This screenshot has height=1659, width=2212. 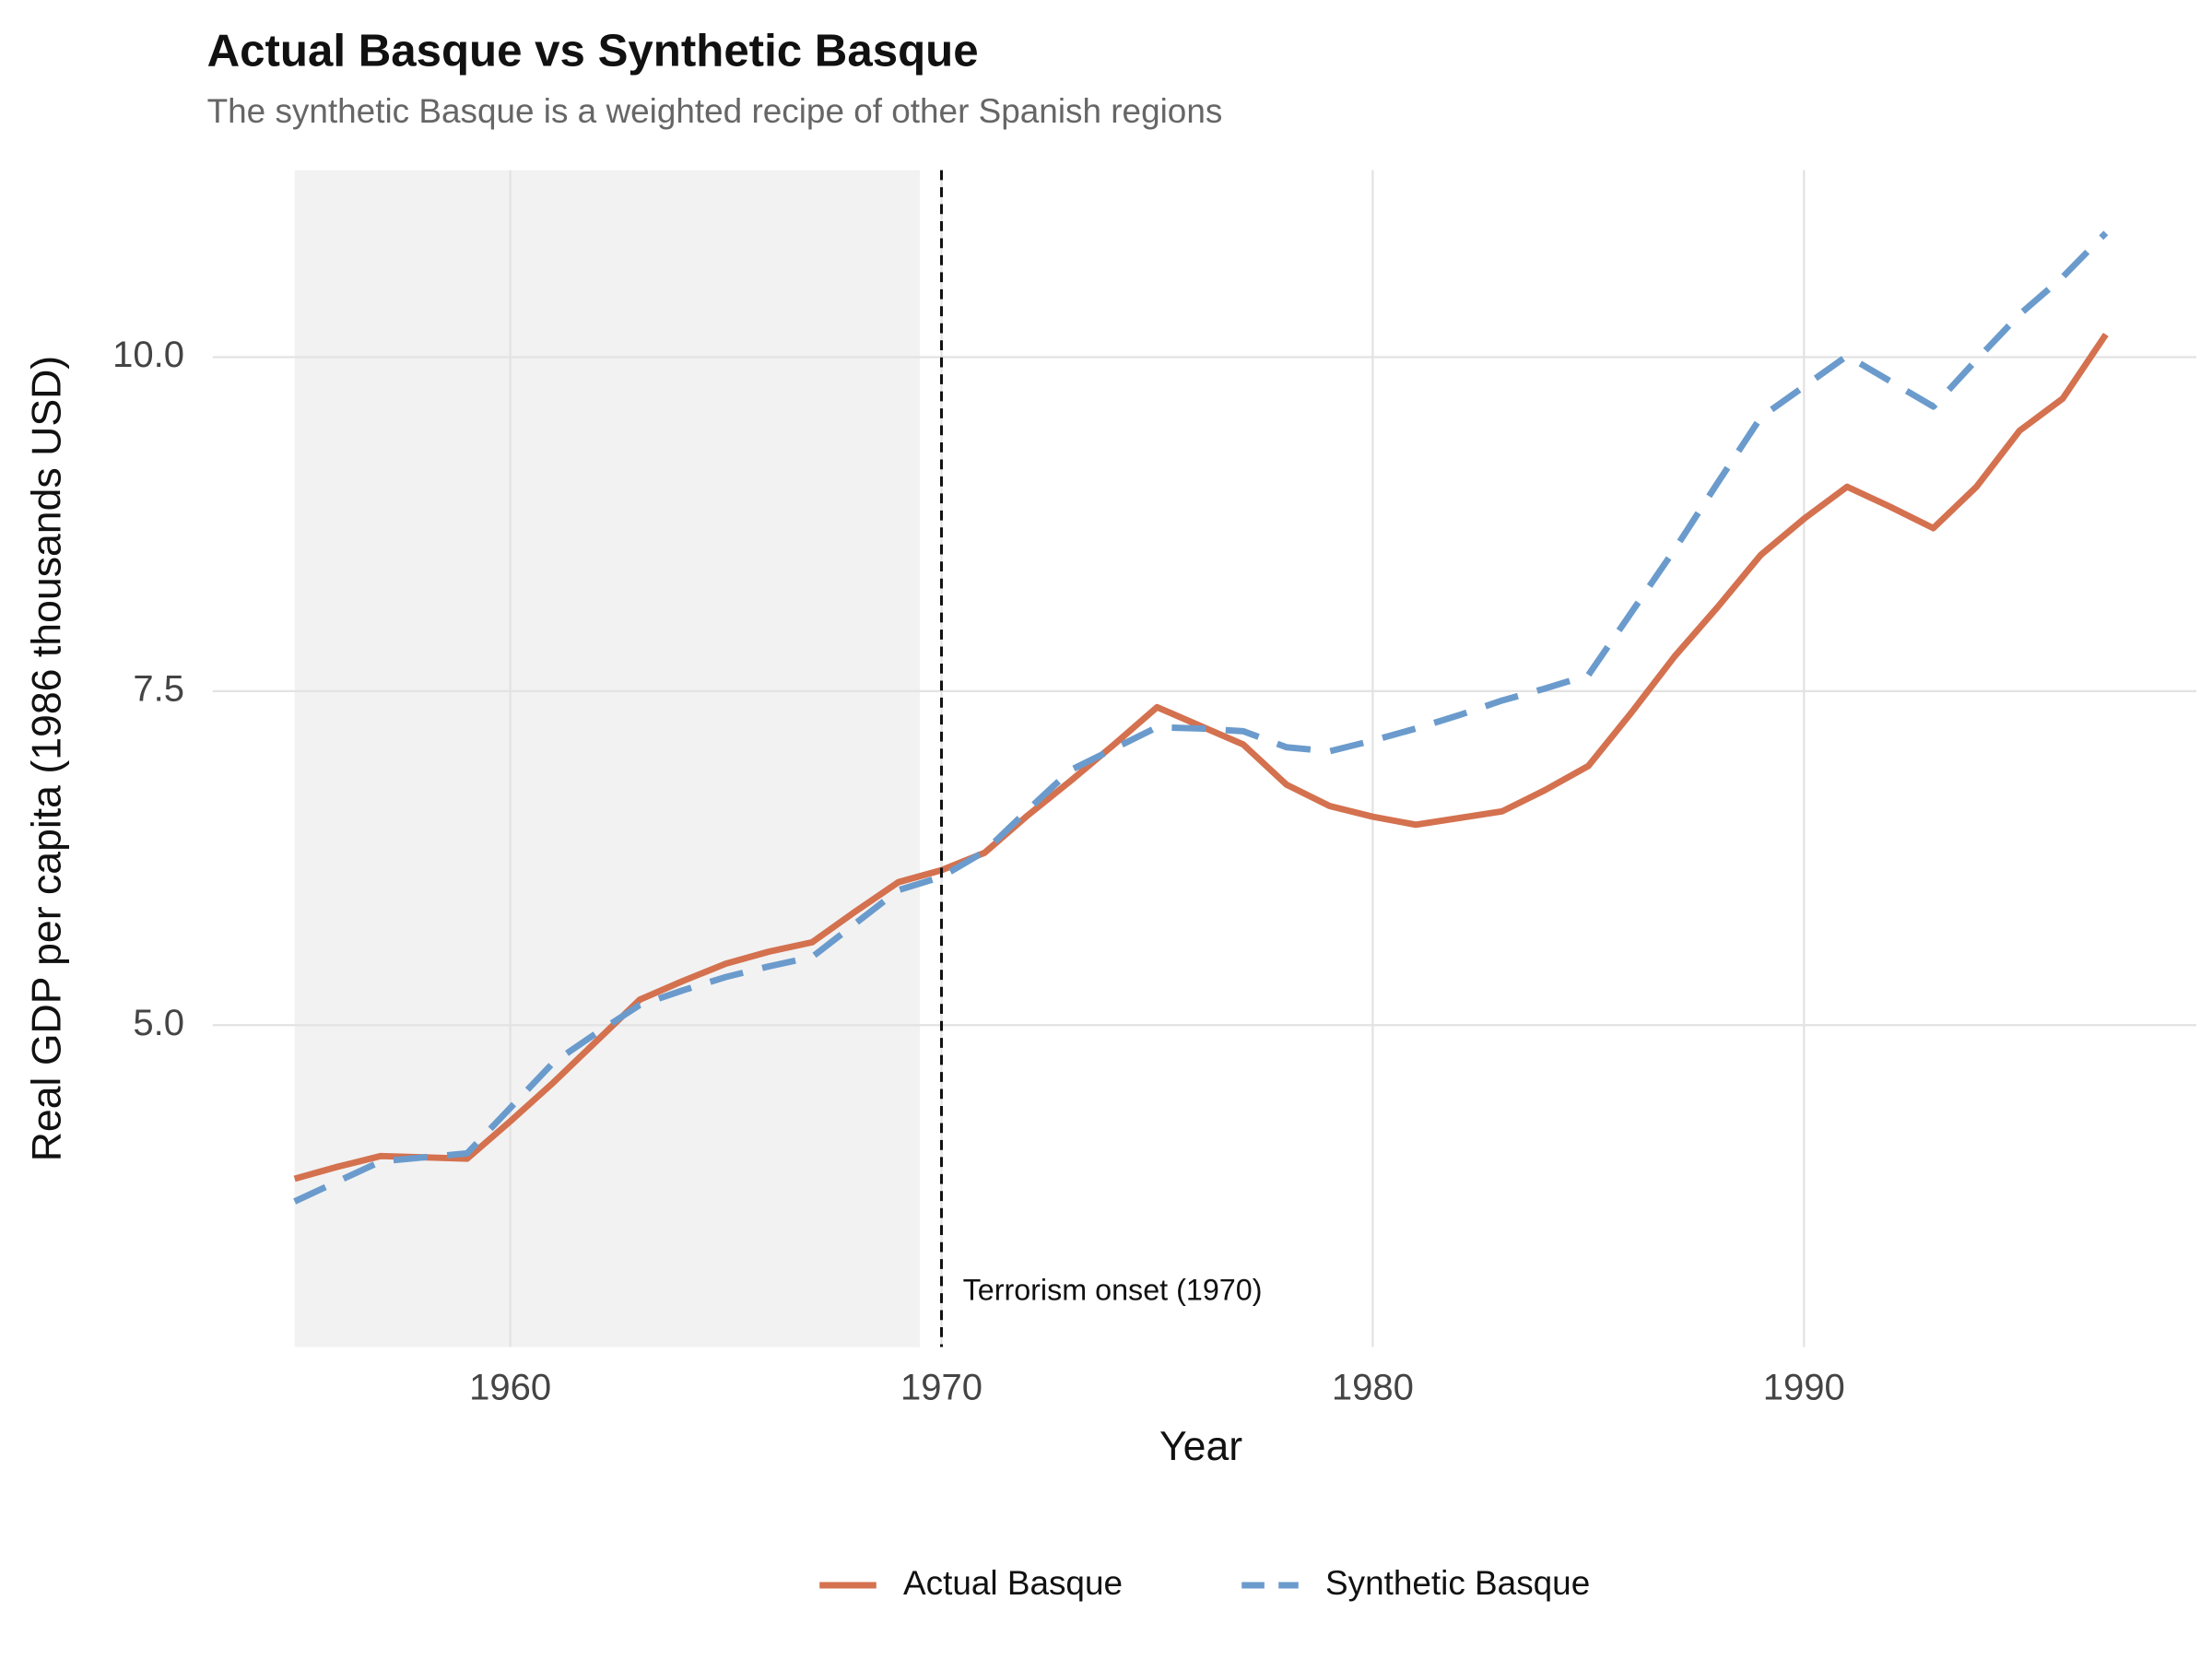 I want to click on x-tick-label: 1980, so click(x=1373, y=1387).